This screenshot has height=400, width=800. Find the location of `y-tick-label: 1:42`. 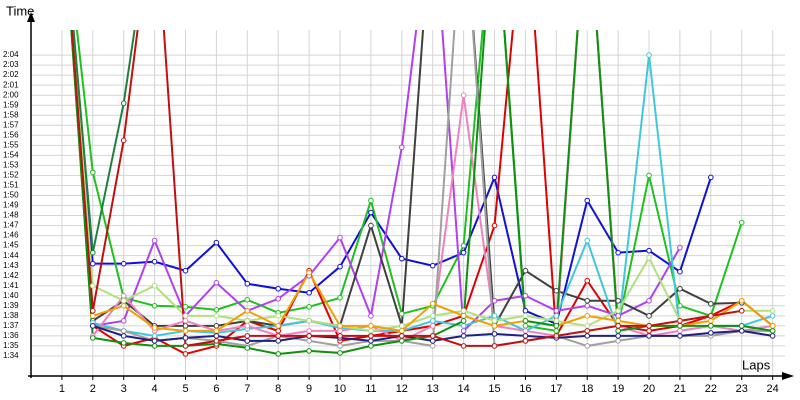

y-tick-label: 1:42 is located at coordinates (11, 275).